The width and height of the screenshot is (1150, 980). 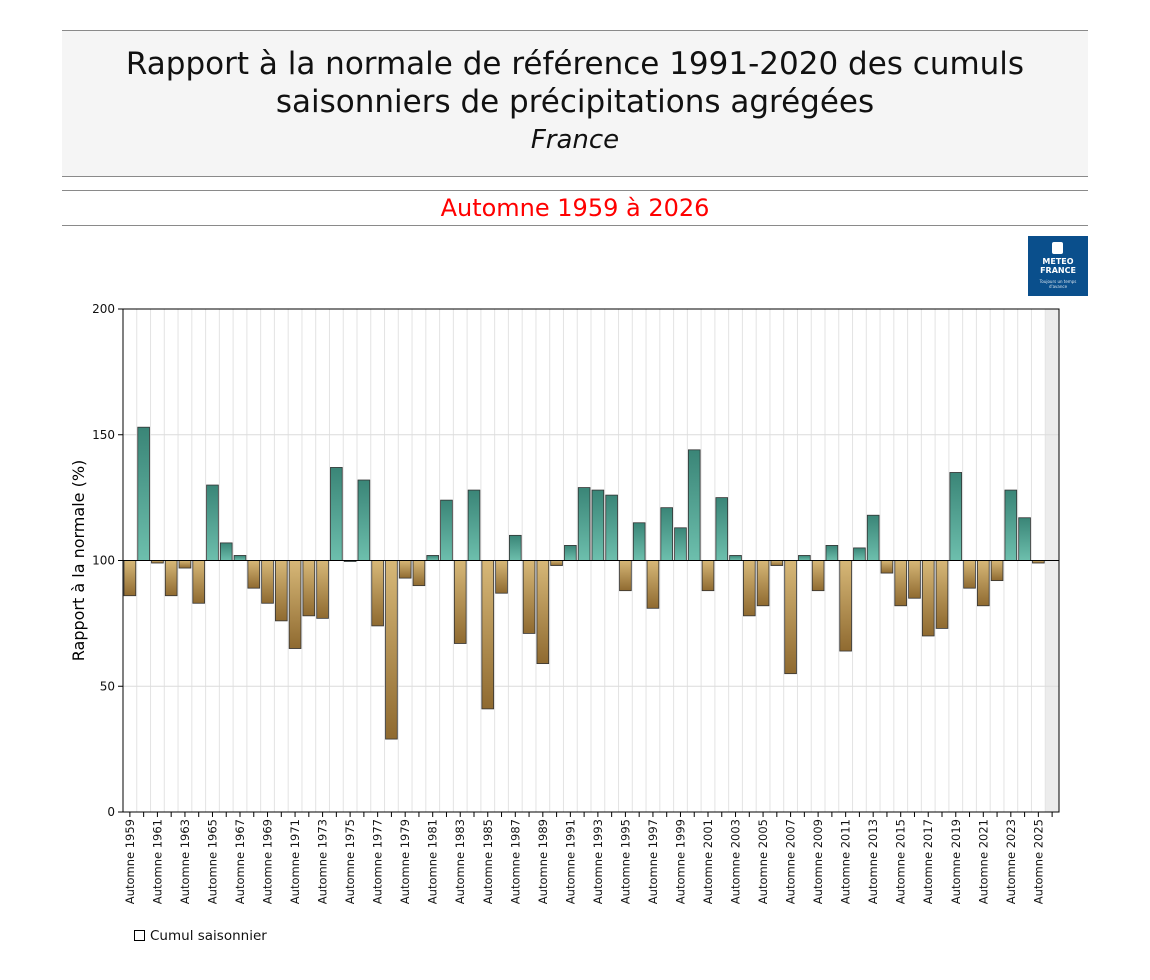 What do you see at coordinates (157, 861) in the screenshot?
I see `x-tick-label: Automne 1961` at bounding box center [157, 861].